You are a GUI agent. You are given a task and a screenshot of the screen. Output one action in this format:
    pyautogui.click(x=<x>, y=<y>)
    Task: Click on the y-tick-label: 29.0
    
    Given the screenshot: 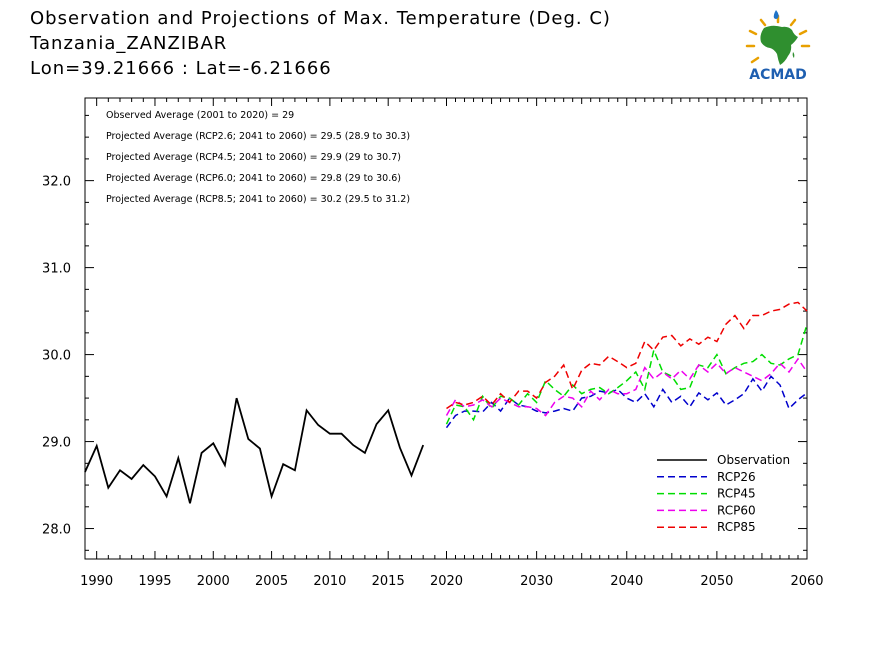 What is the action you would take?
    pyautogui.click(x=56, y=443)
    